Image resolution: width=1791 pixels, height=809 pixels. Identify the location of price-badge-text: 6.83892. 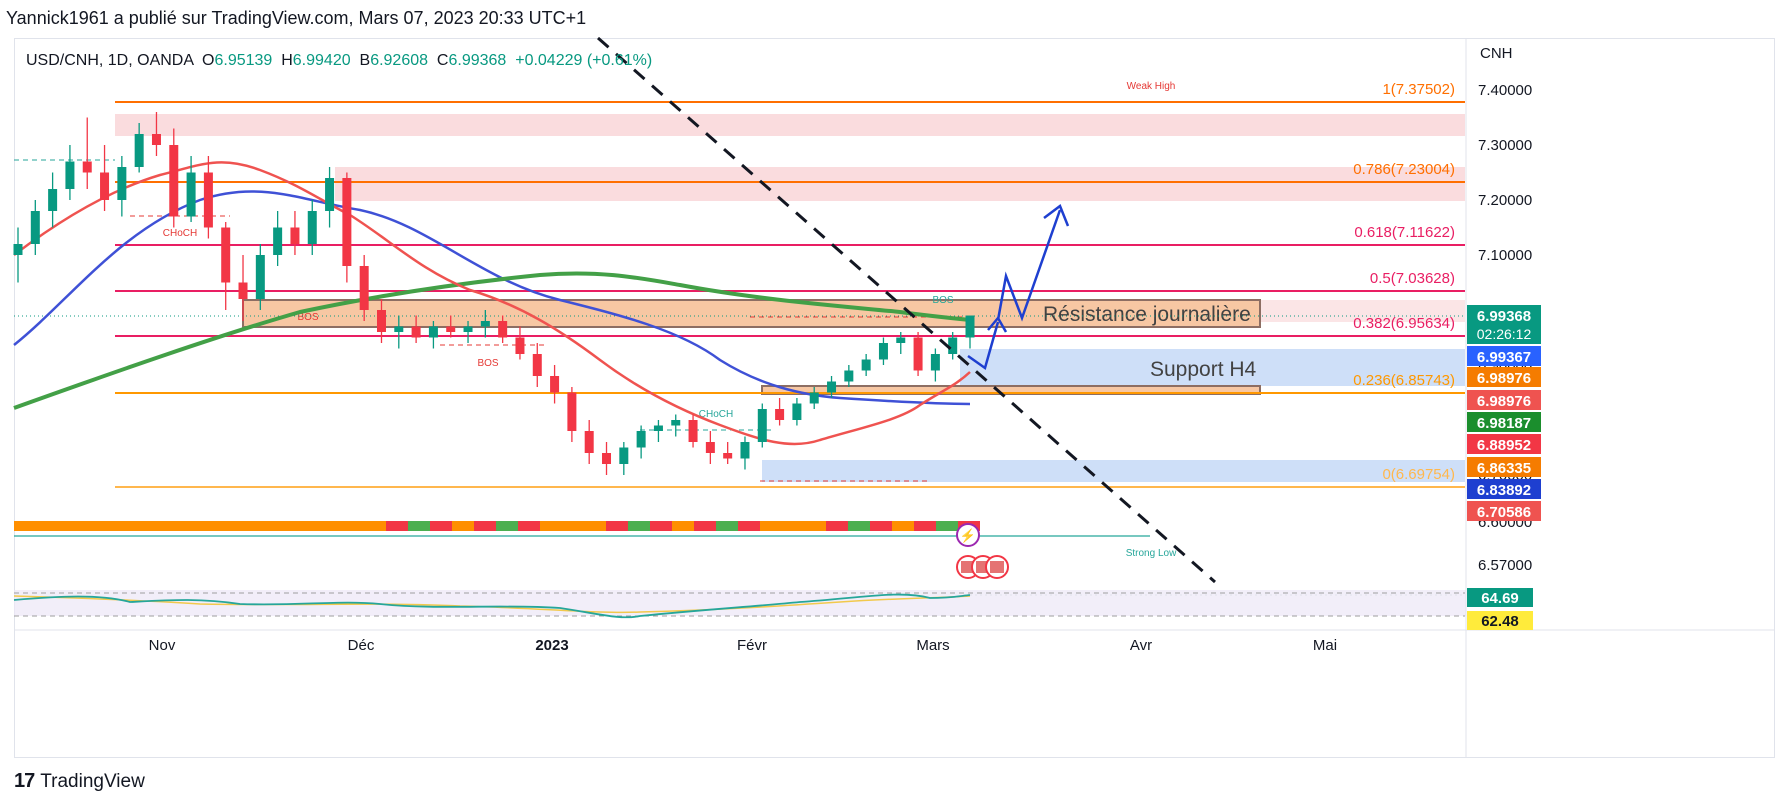
(1504, 490).